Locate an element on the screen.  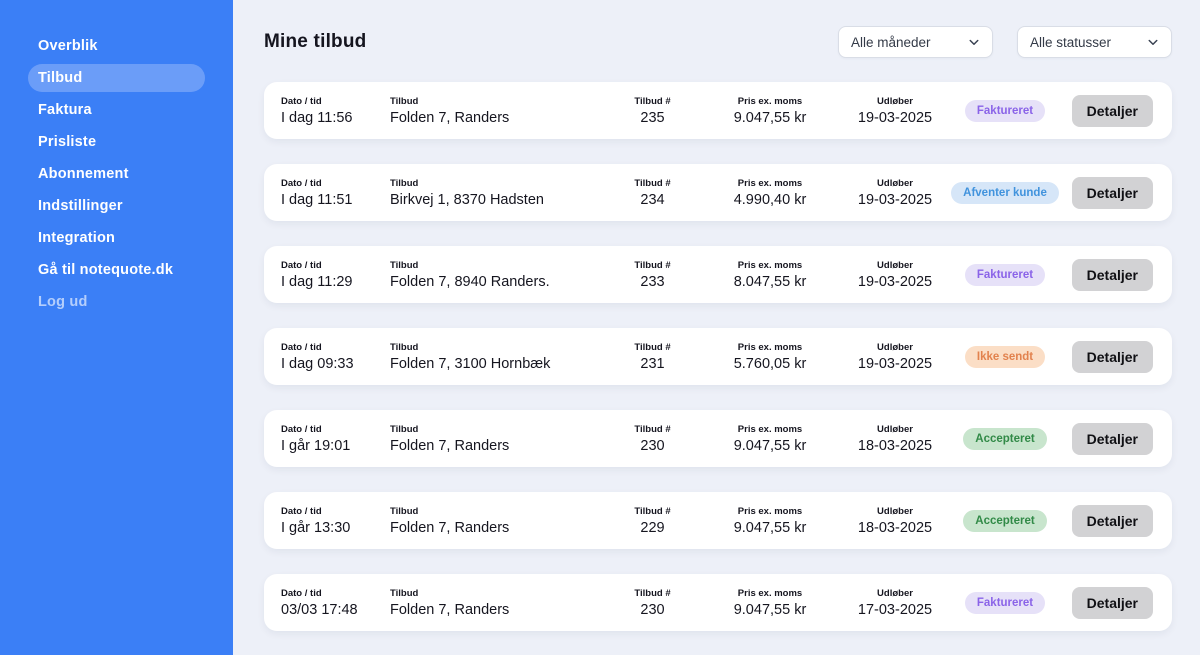
page-title: Mine tilbud is located at coordinates (315, 41).